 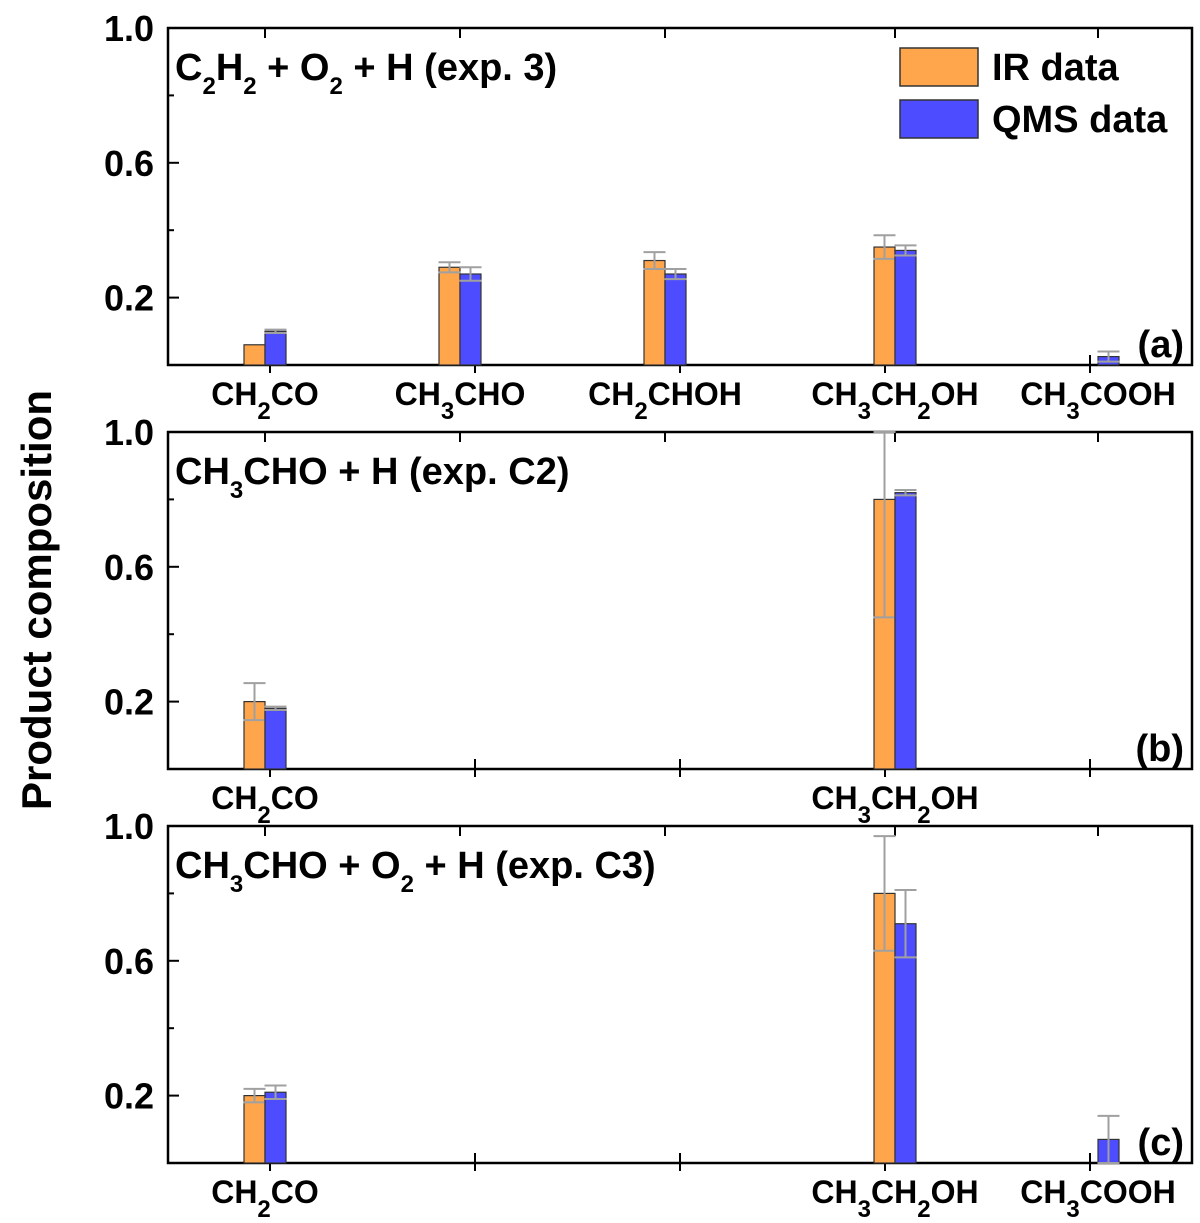 I want to click on x-category-label-part: CHOH, so click(x=695, y=394).